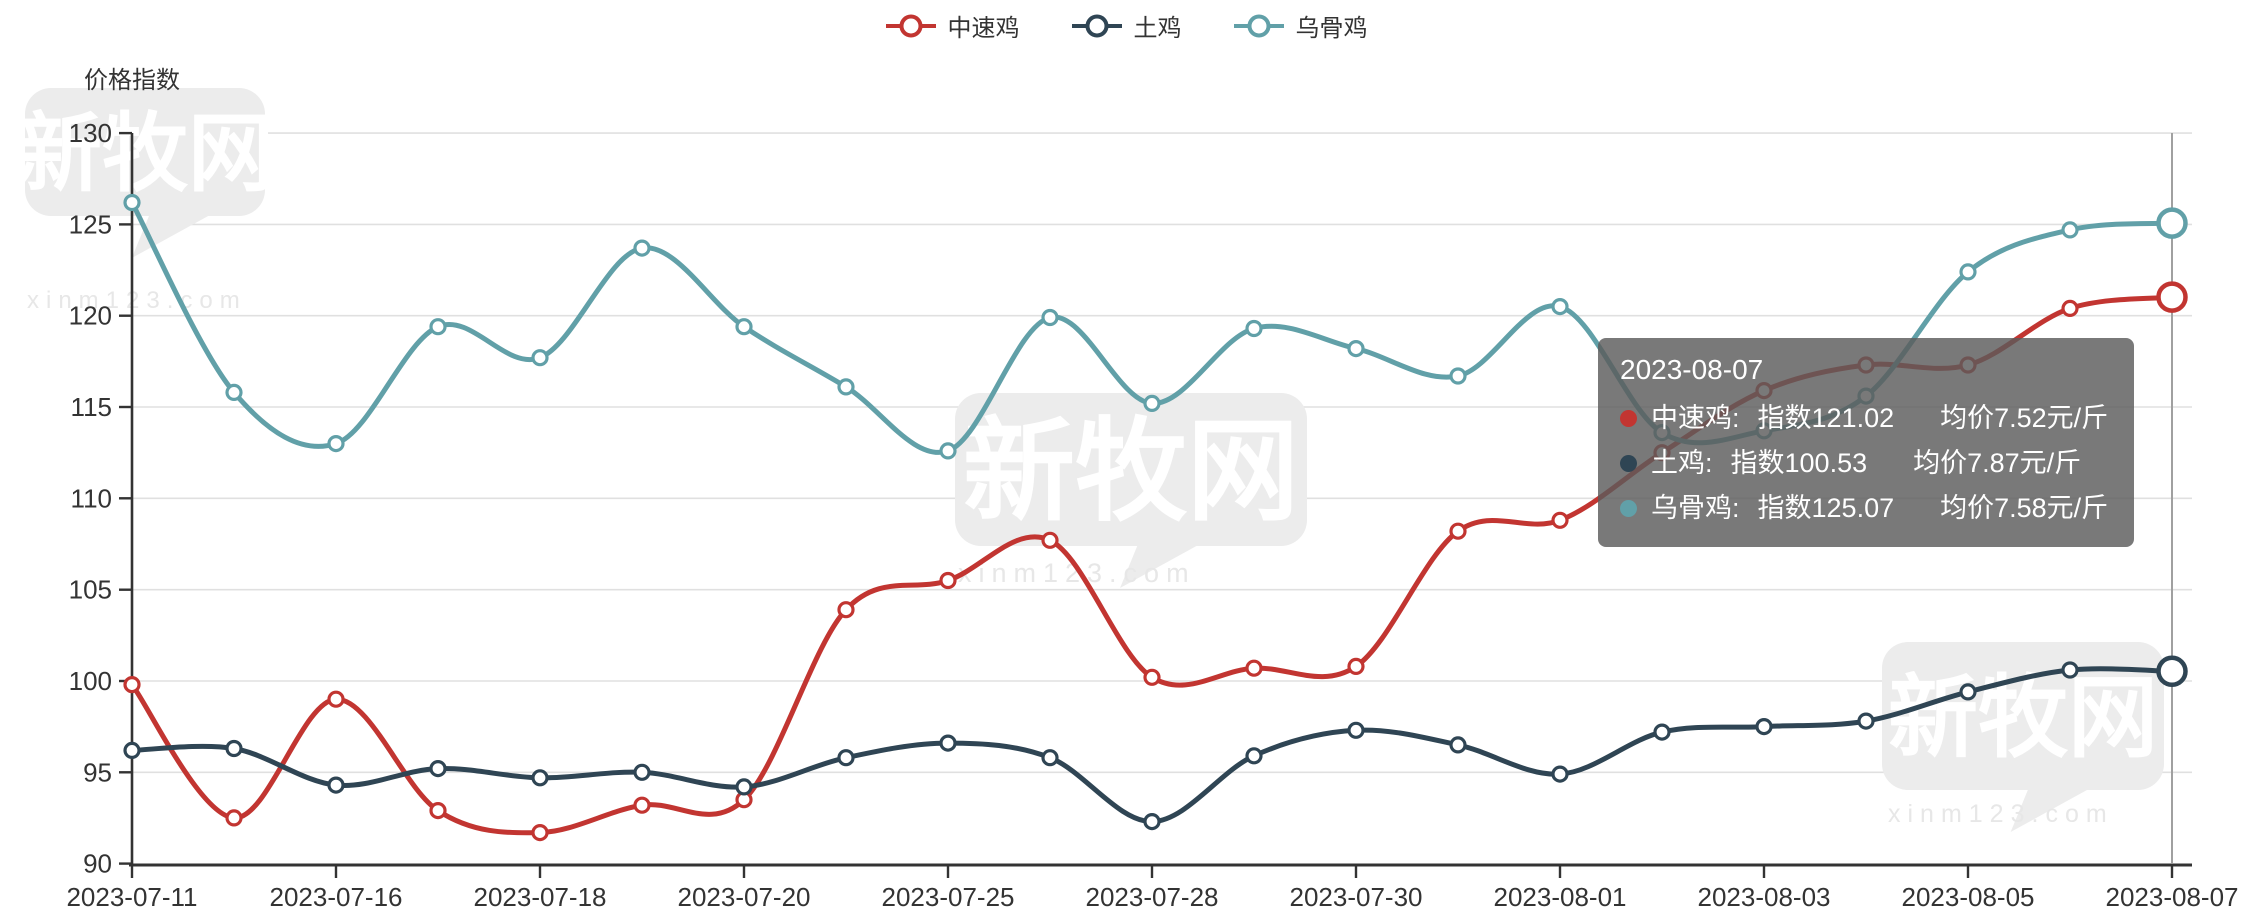 The width and height of the screenshot is (2253, 916). I want to click on y-tick-label: 115, so click(91, 407).